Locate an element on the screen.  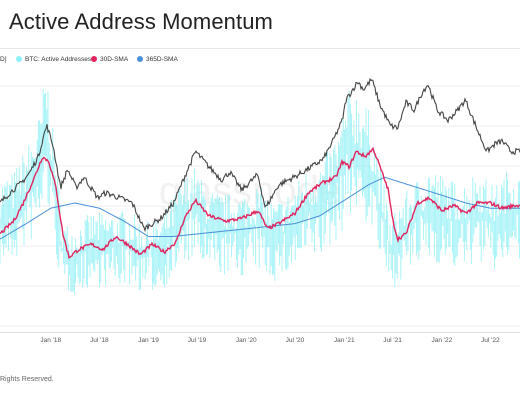
legend-label-clipped: D] is located at coordinates (3, 59).